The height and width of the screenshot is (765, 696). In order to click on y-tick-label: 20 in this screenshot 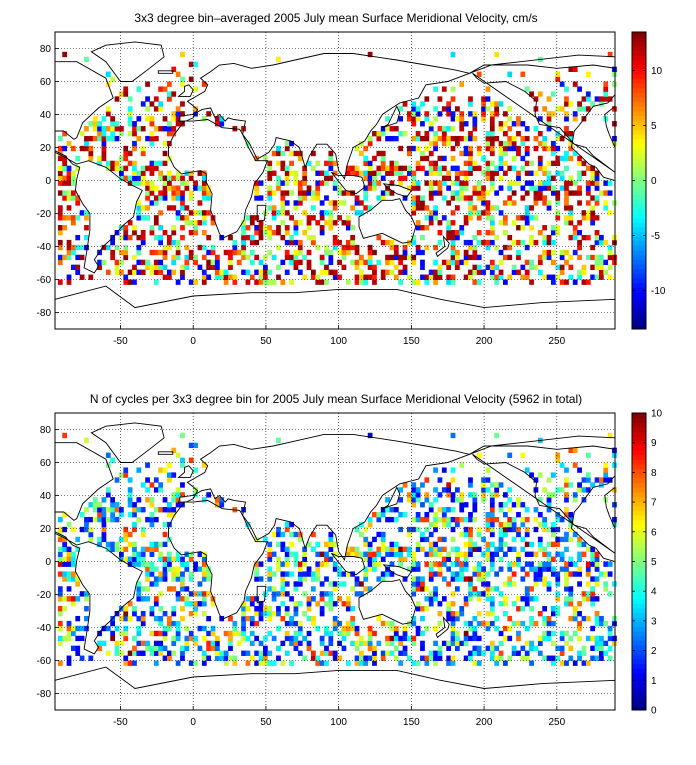, I will do `click(46, 529)`.